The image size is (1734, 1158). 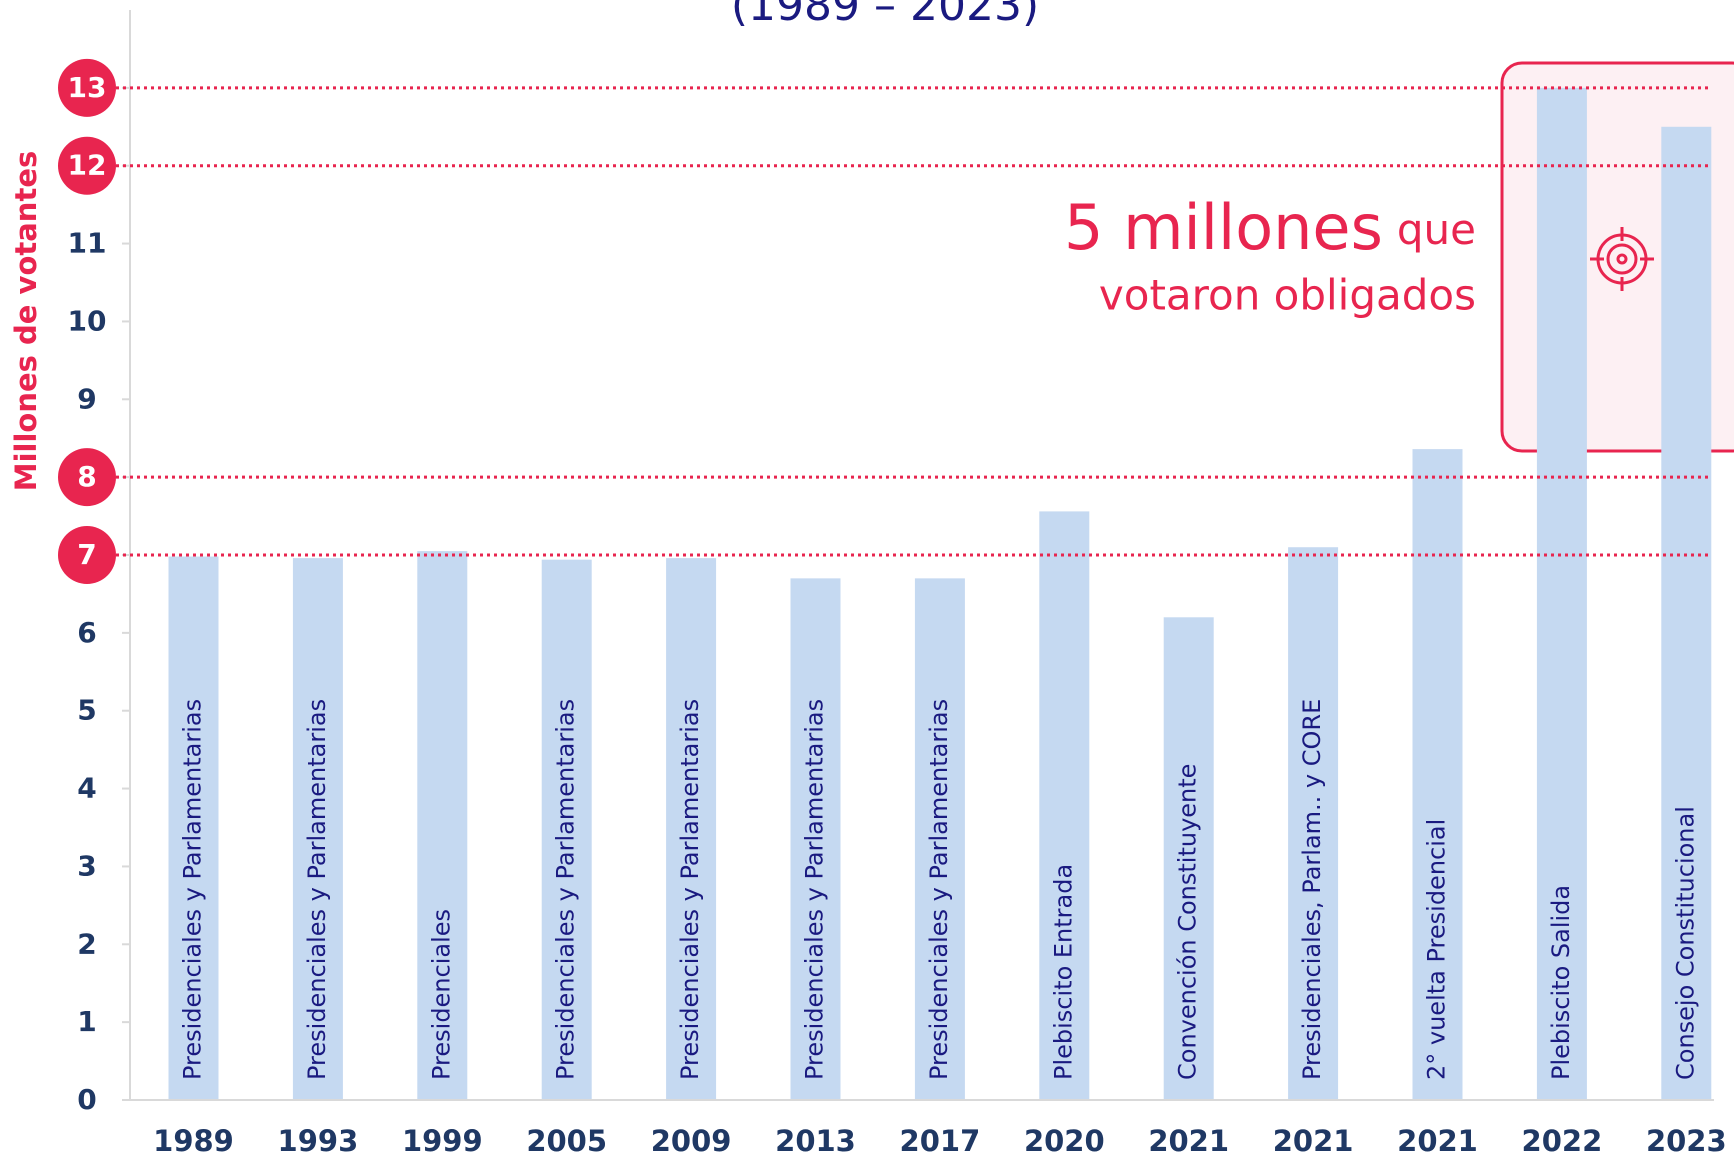 What do you see at coordinates (1223, 227) in the screenshot?
I see `annotation-highlight: 5 millones` at bounding box center [1223, 227].